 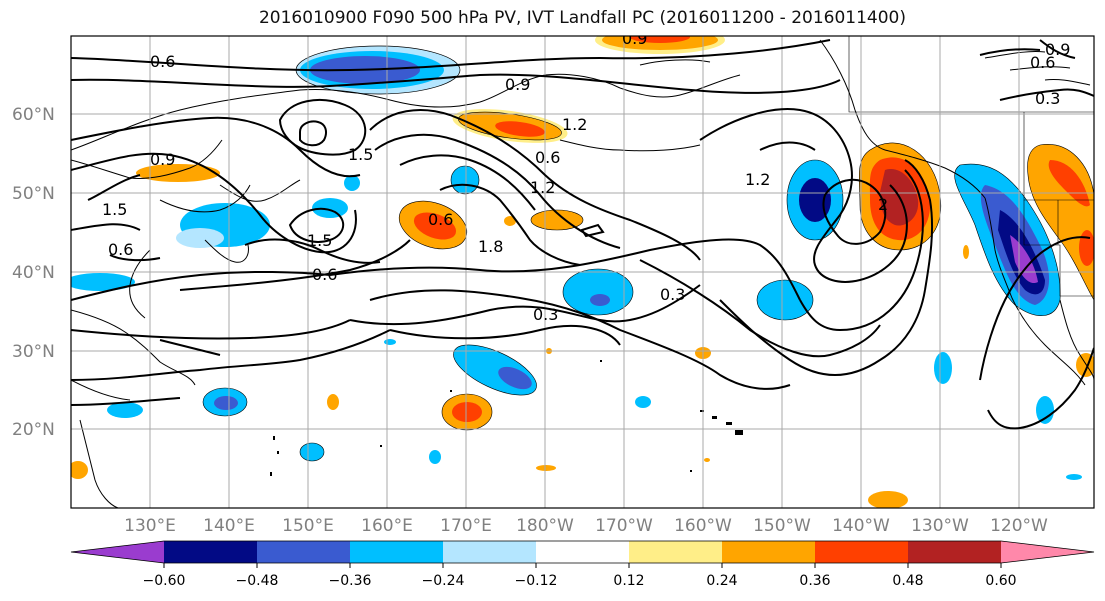 I want to click on colorbar-tick-label: −0.36, so click(x=350, y=581).